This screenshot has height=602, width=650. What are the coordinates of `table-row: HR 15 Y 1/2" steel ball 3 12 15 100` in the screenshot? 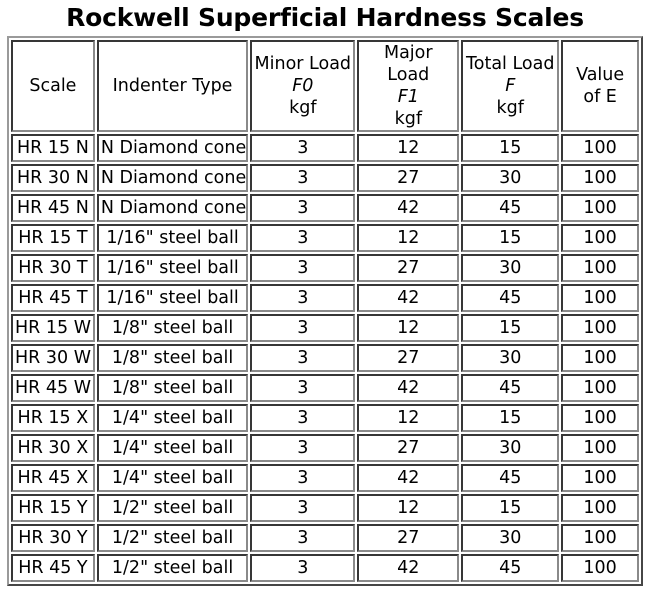 It's located at (325, 508).